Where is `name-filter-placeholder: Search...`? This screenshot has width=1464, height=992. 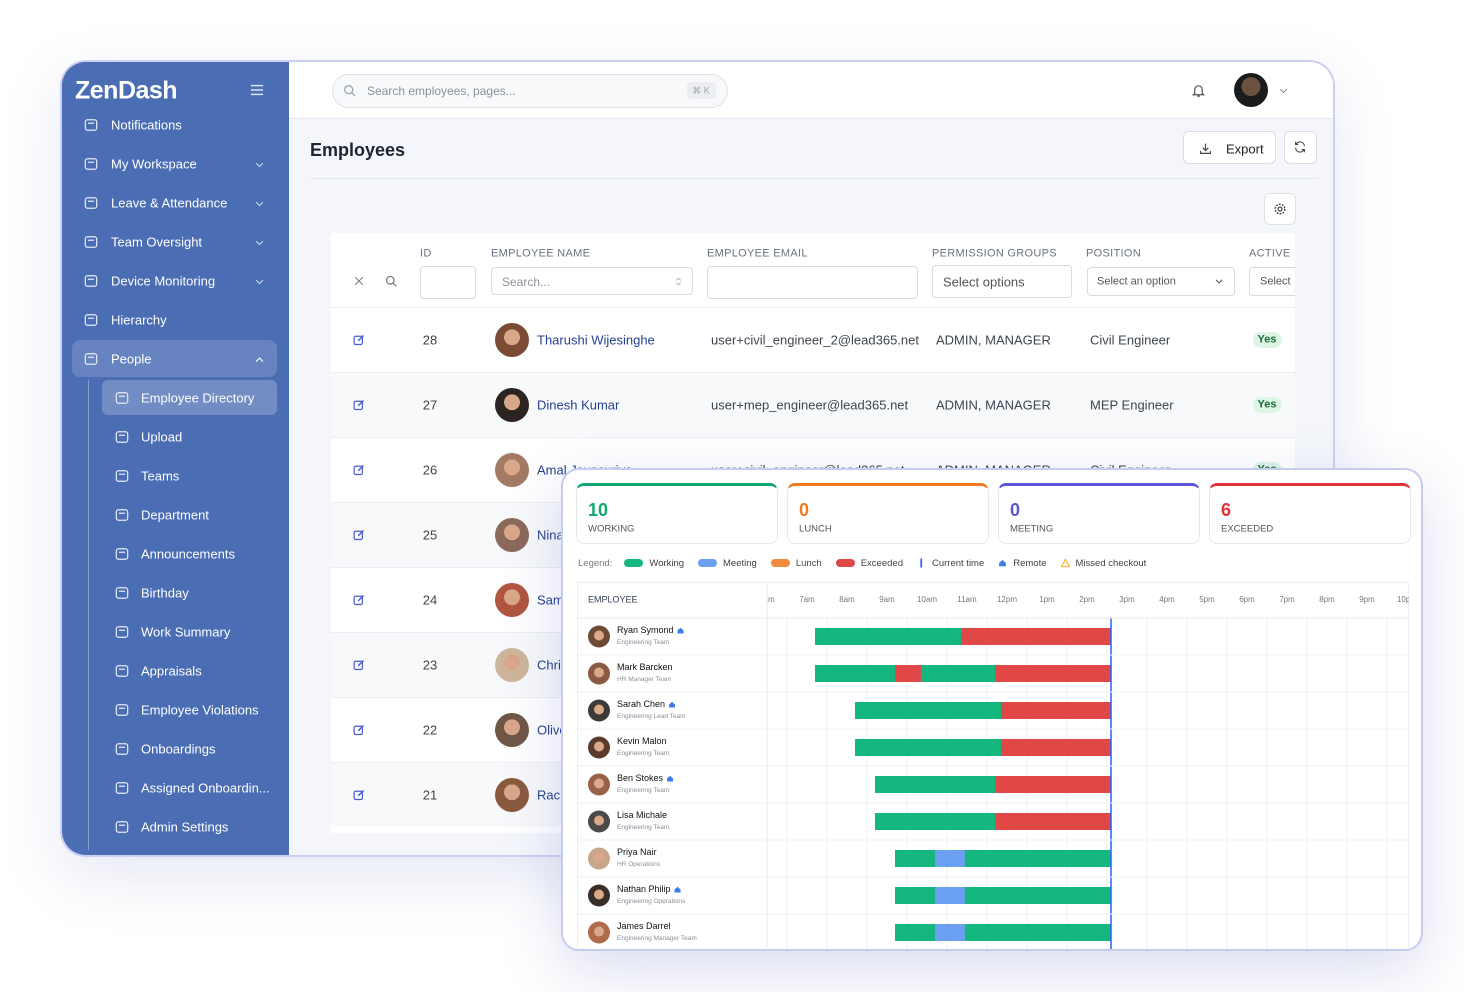
name-filter-placeholder: Search... is located at coordinates (526, 282).